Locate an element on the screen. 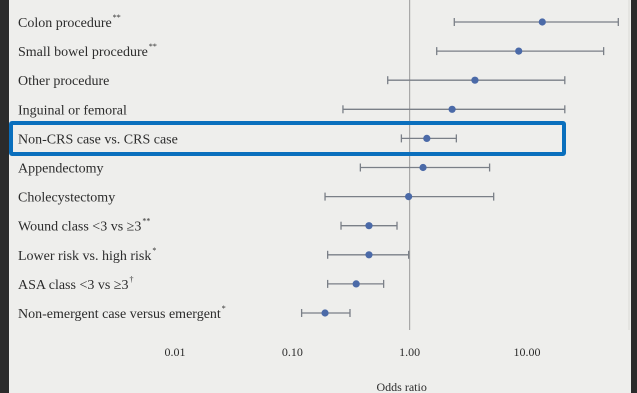 The width and height of the screenshot is (637, 393). x-axis: 0.01 0.10 1.00 10.00 Odds ratio is located at coordinates (353, 369).